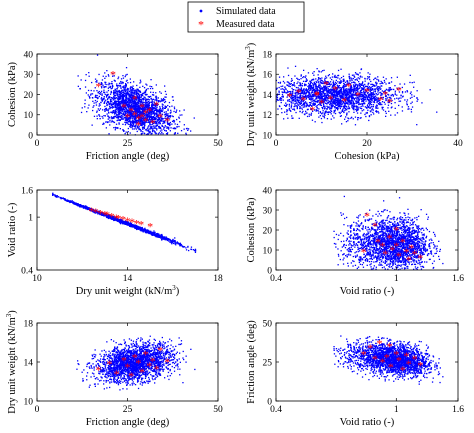  What do you see at coordinates (303, 100) in the screenshot?
I see `measured-point: *` at bounding box center [303, 100].